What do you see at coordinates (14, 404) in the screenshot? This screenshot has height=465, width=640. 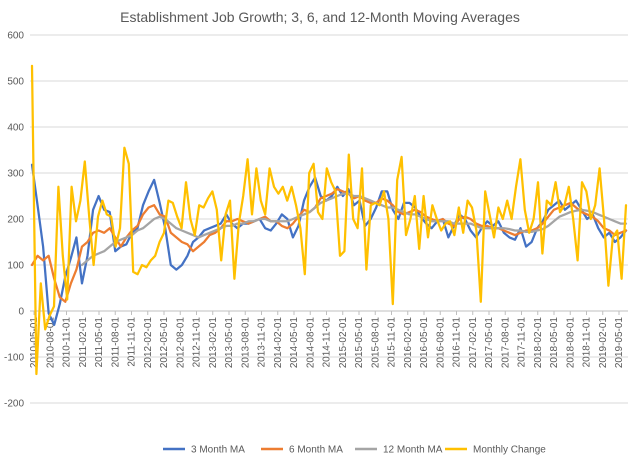 I see `y-tick-label: -200` at bounding box center [14, 404].